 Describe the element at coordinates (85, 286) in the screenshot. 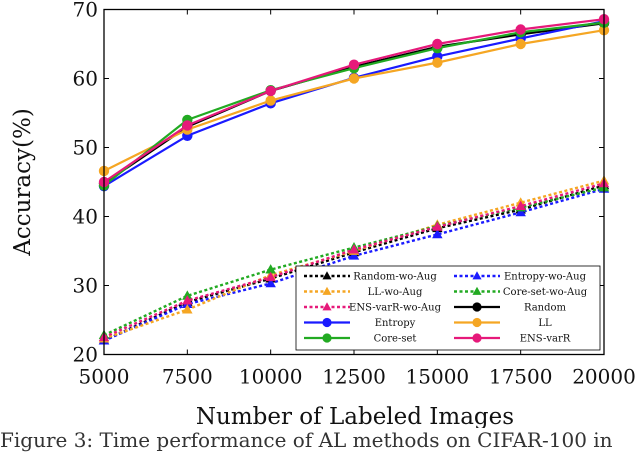

I see `y-tick-label: 30` at that location.